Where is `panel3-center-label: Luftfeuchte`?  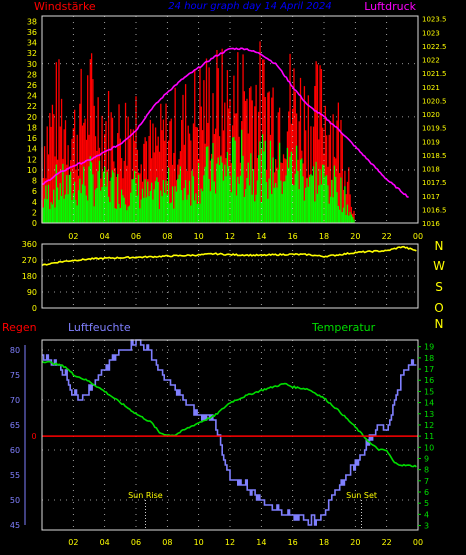
panel3-center-label: Luftfeuchte is located at coordinates (99, 327).